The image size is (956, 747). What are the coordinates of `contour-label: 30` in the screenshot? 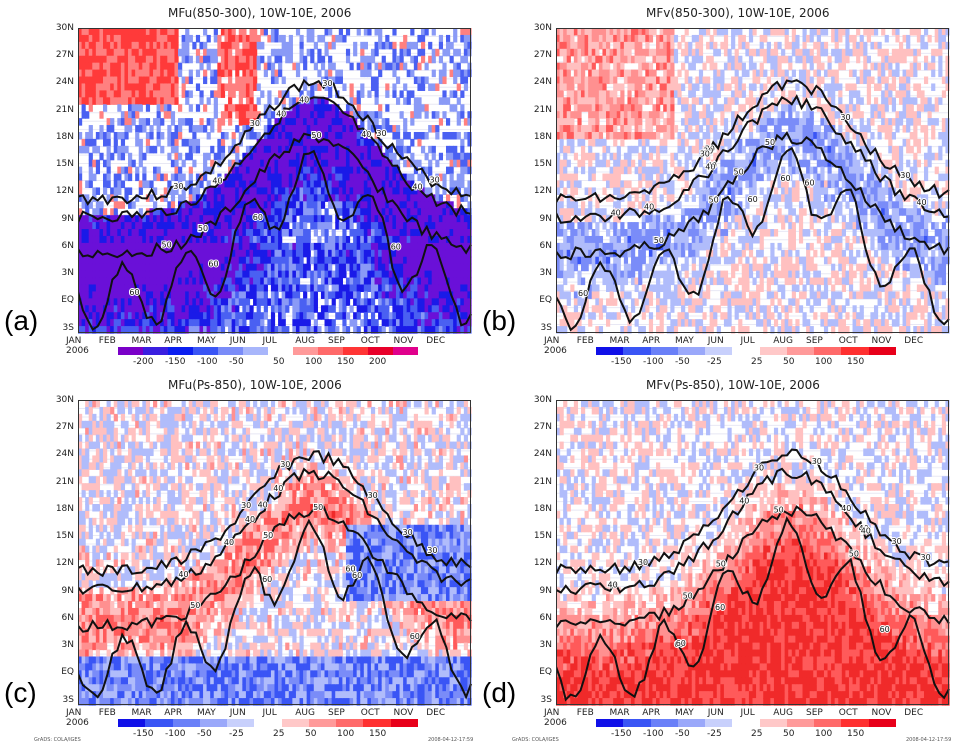 It's located at (178, 186).